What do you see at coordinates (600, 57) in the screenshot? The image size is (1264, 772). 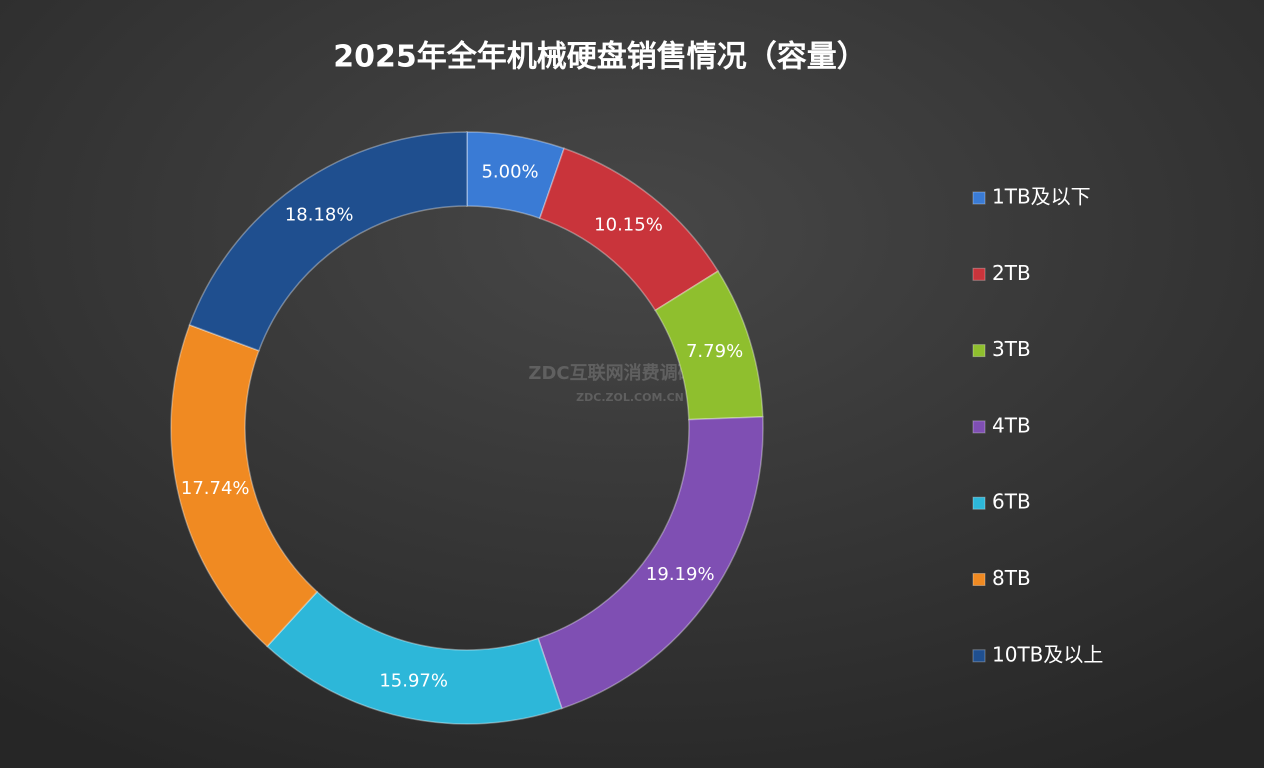 I see `chart-title: 2025年全年机械硬盘销售情况（容量）` at bounding box center [600, 57].